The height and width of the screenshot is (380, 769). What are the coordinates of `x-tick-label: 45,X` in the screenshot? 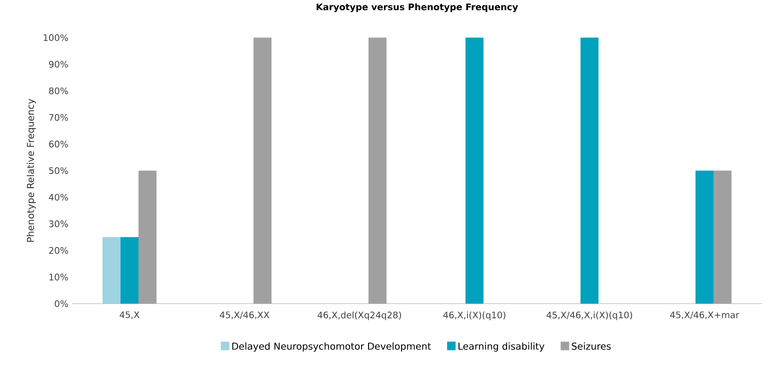 It's located at (130, 316).